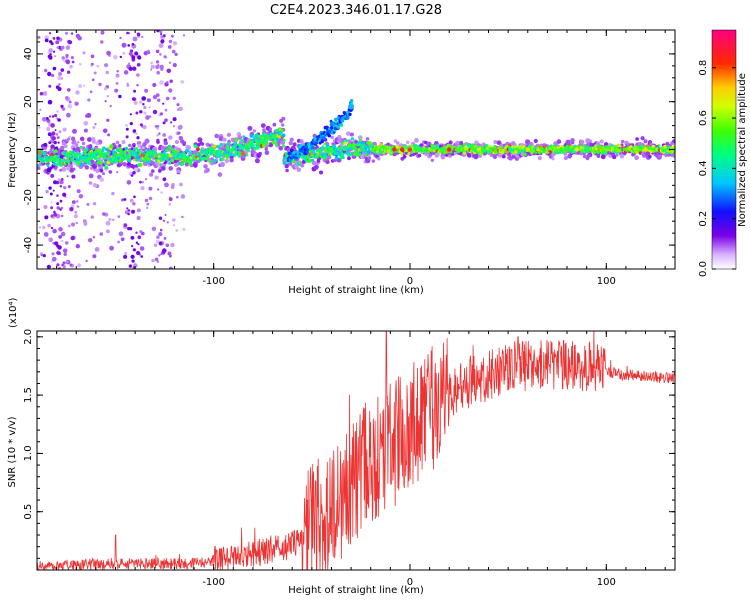 This screenshot has height=600, width=750. Describe the element at coordinates (449, 149) in the screenshot. I see `spectrogram-hotspot` at that location.